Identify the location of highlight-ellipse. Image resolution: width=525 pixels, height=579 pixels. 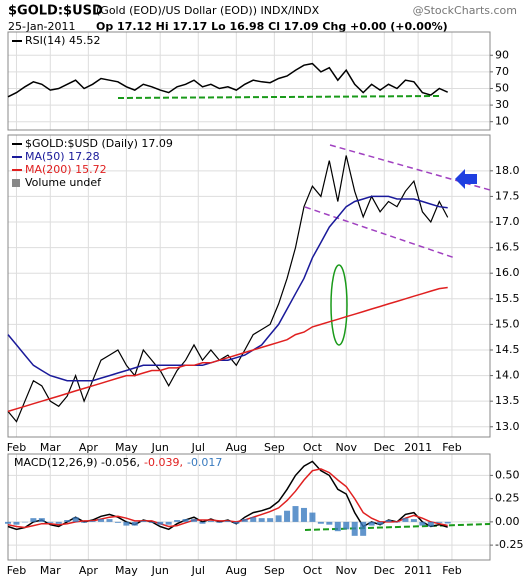
(339, 305).